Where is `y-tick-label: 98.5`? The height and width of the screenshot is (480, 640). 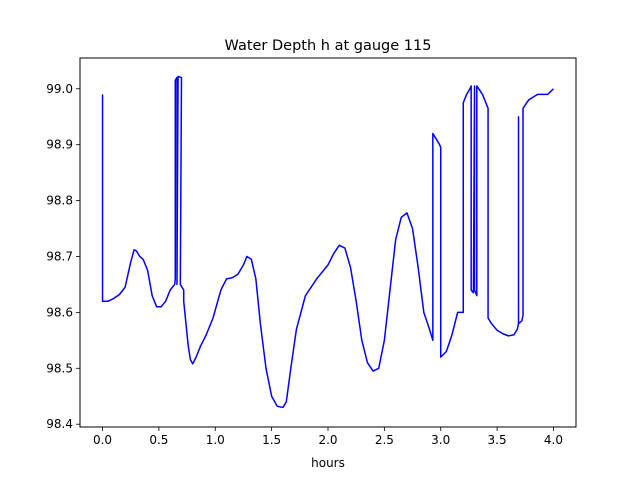
y-tick-label: 98.5 is located at coordinates (59, 368).